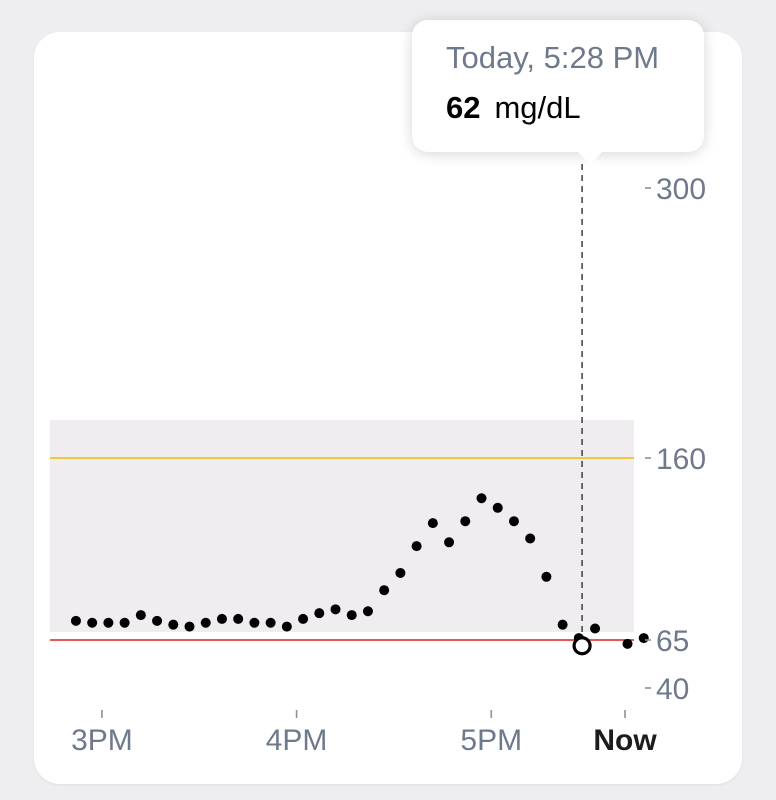 This screenshot has width=776, height=800. I want to click on tooltip-pointer, so click(590, 158).